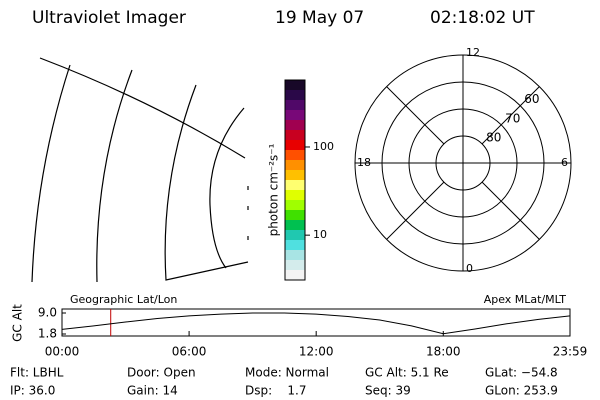 This screenshot has width=600, height=400. I want to click on date: 19 May 07, so click(319, 18).